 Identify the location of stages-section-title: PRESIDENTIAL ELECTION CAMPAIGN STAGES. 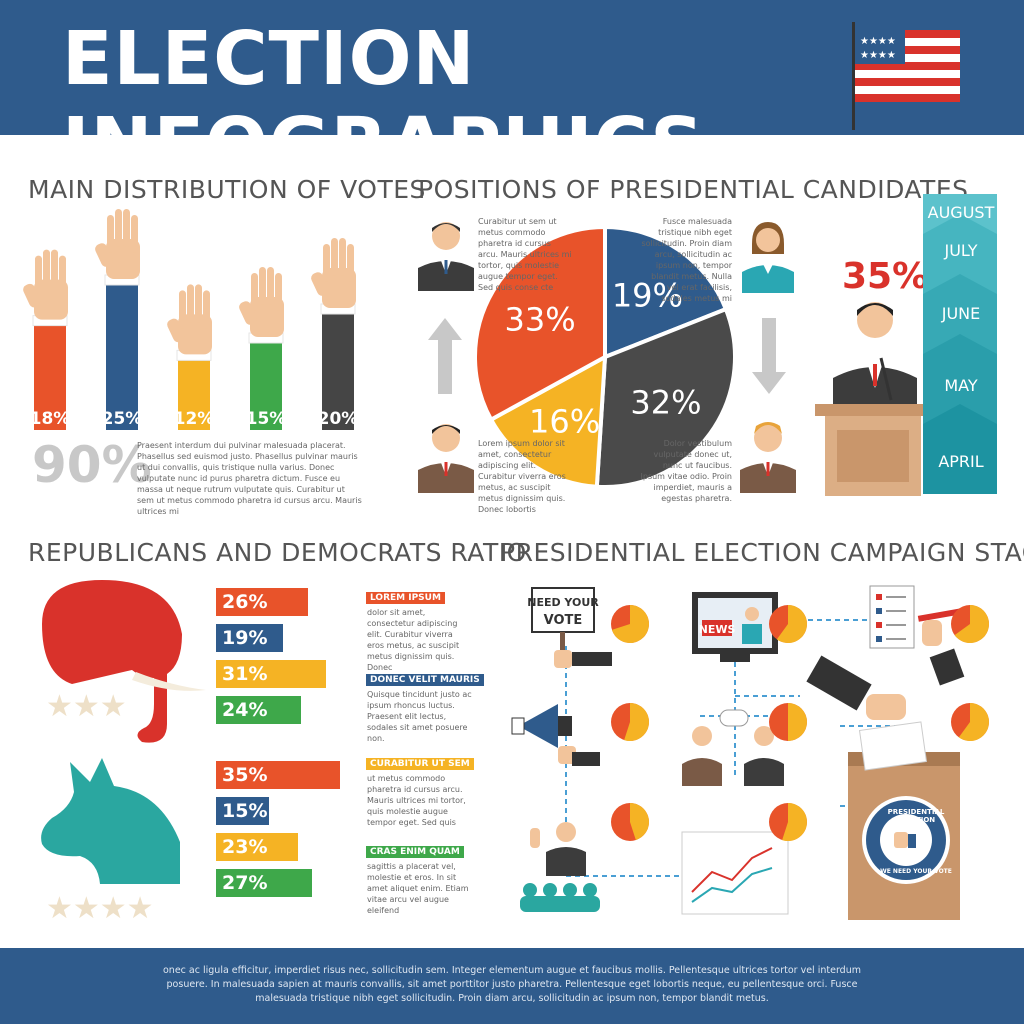
(762, 552).